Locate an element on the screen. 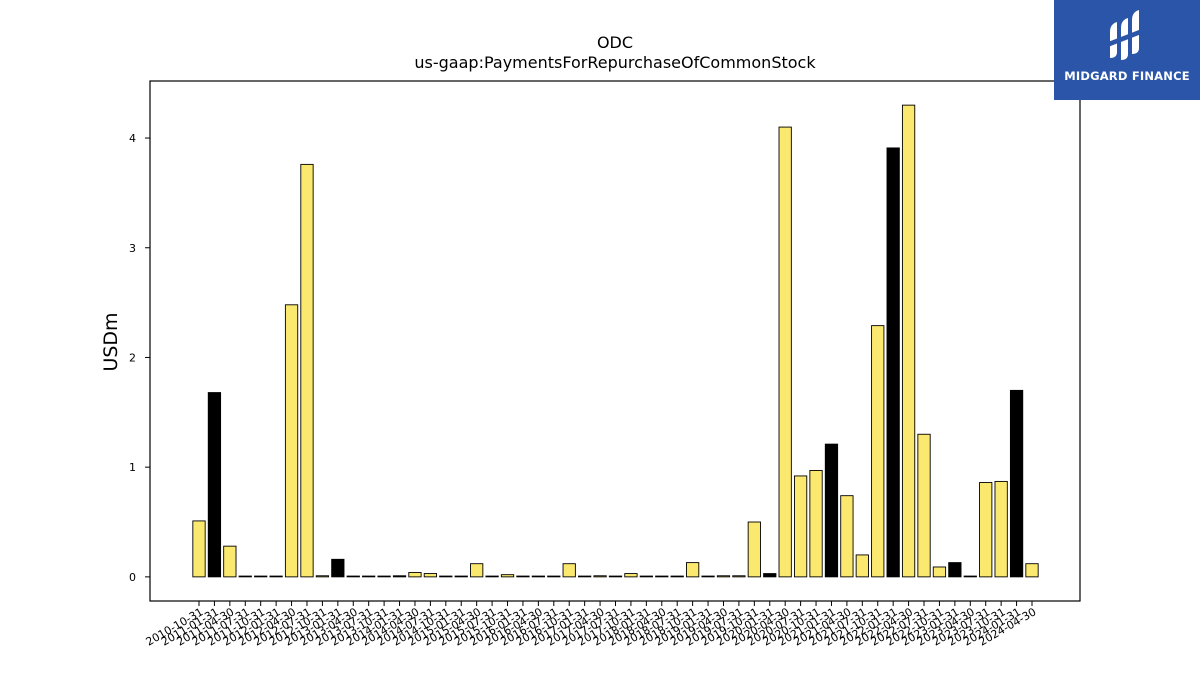 This screenshot has width=1200, height=675. y-tick-label: 1 is located at coordinates (132, 467).